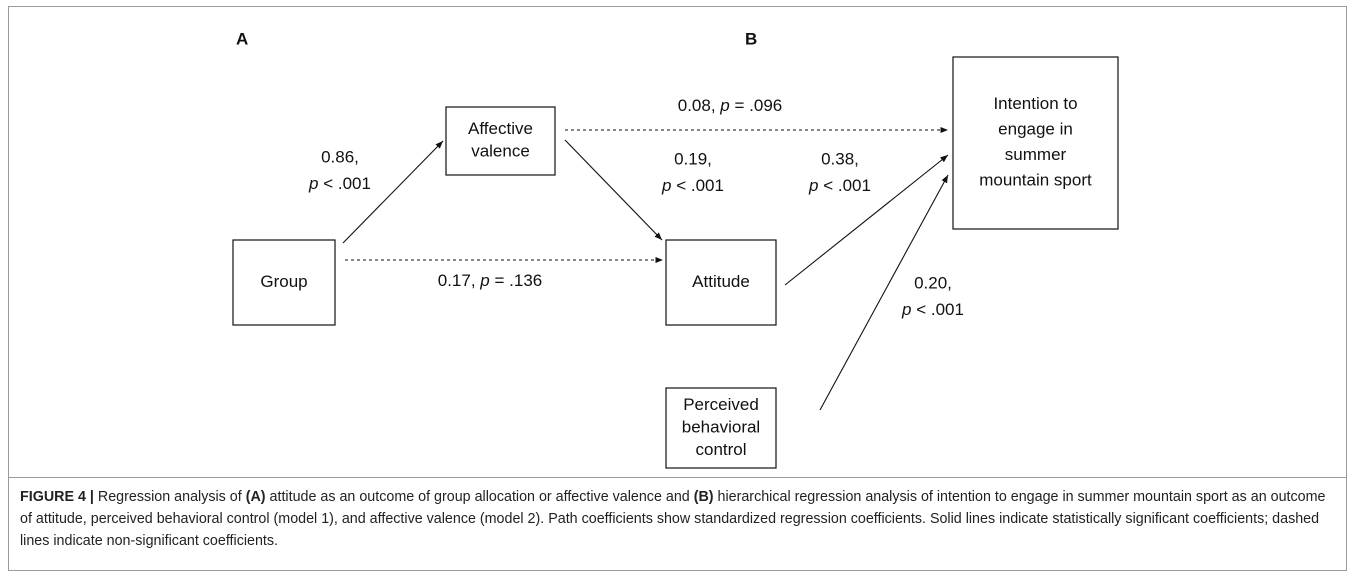 This screenshot has width=1357, height=581. What do you see at coordinates (490, 280) in the screenshot?
I see `edge-label: 0.17, p = .136` at bounding box center [490, 280].